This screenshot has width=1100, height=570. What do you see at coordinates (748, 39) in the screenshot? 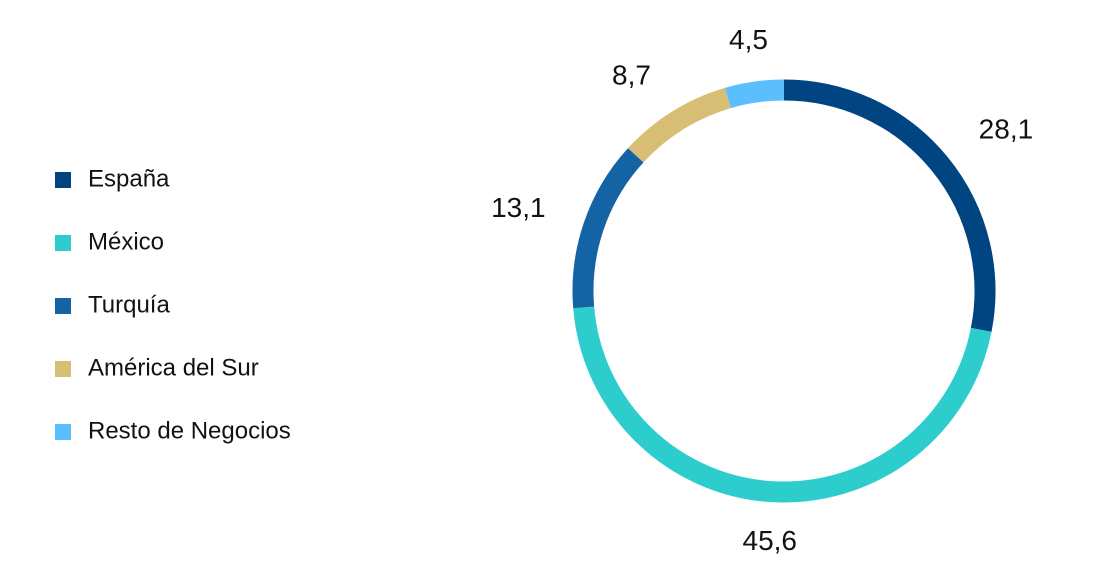
I see `value-label: 4,5` at bounding box center [748, 39].